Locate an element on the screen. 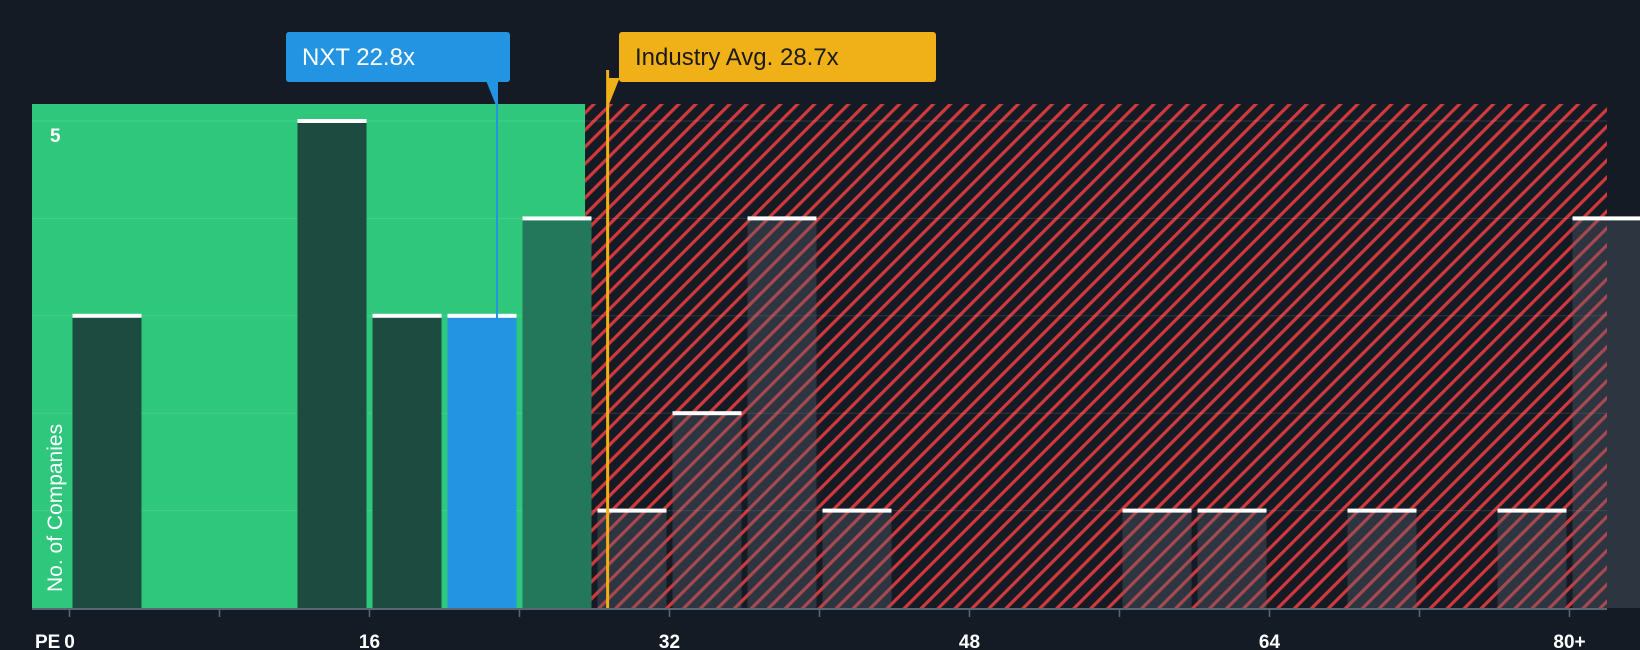  nxt-callout-box is located at coordinates (398, 57).